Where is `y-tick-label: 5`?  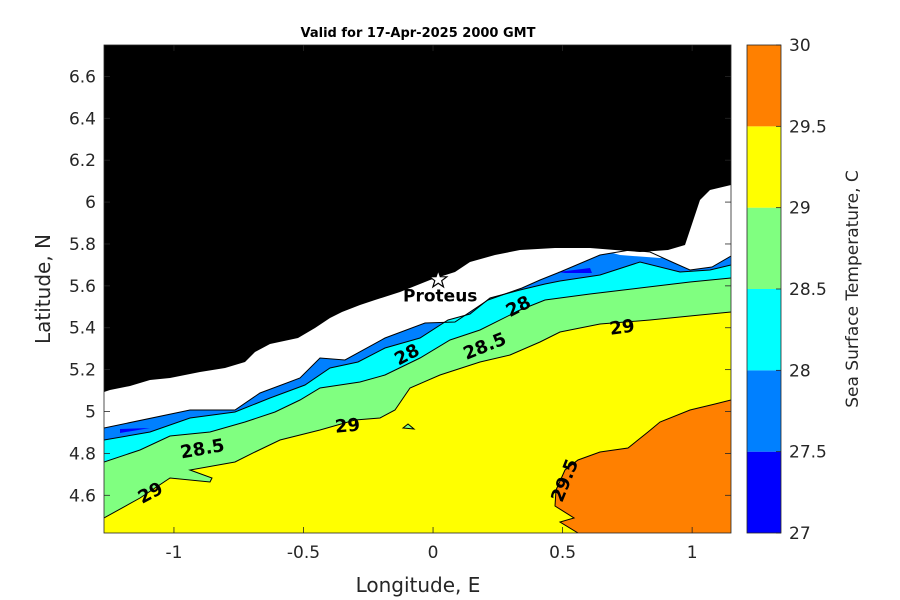
y-tick-label: 5 is located at coordinates (90, 413).